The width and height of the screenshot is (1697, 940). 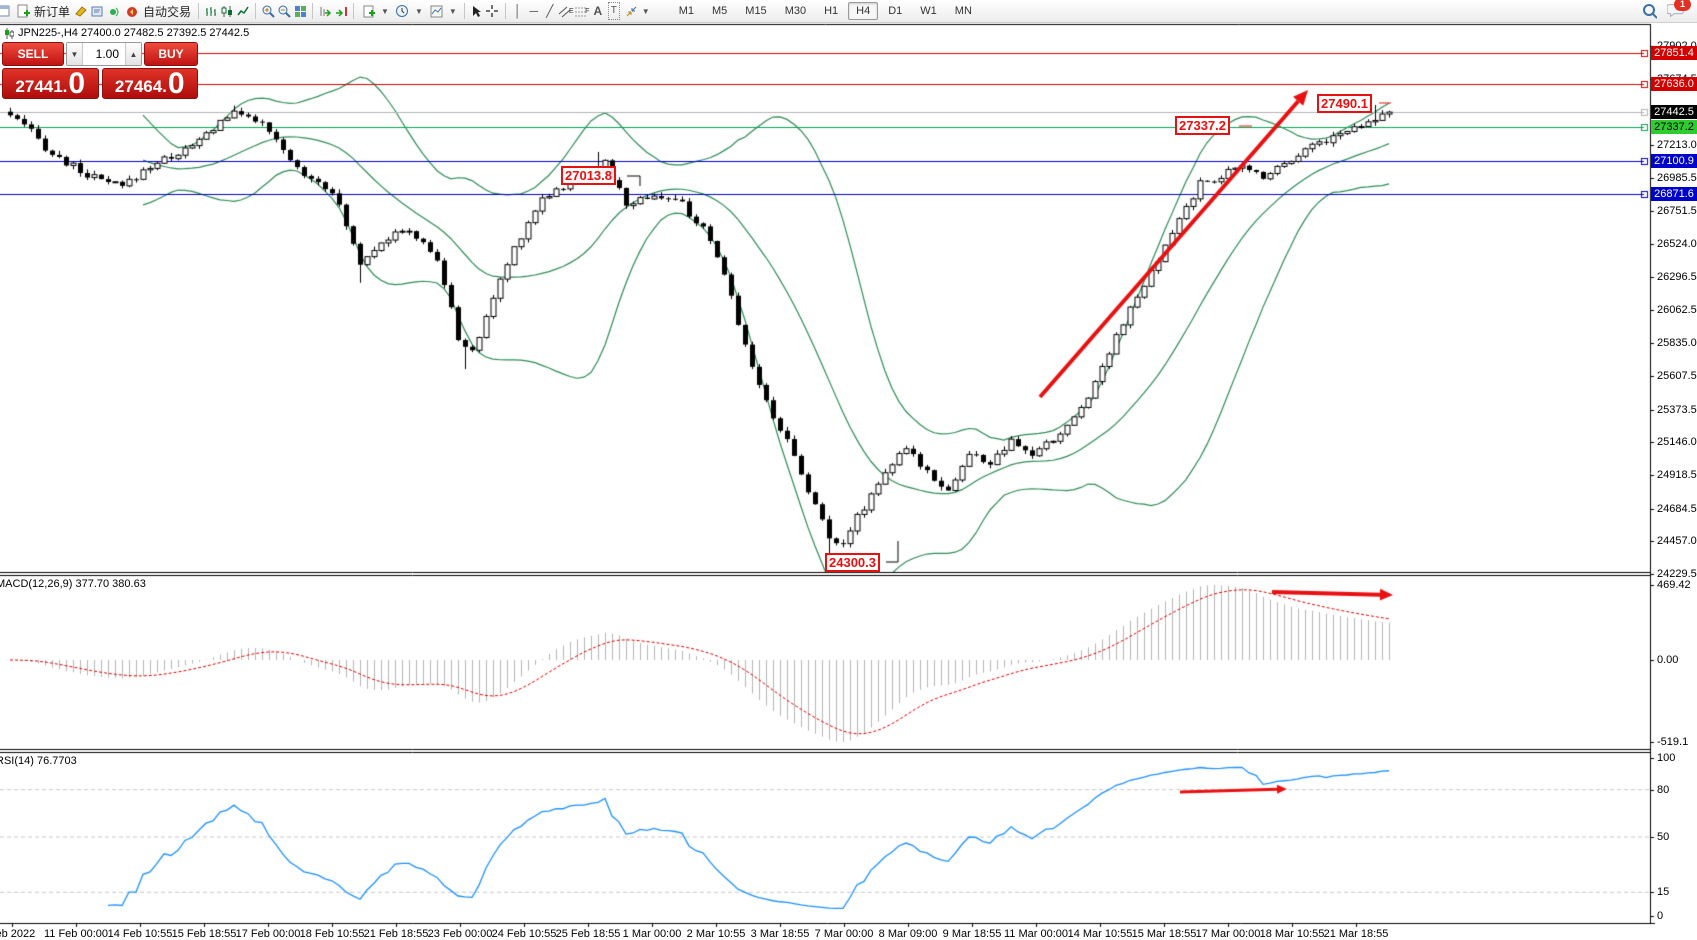 I want to click on date-axis-label: 24 Feb 10:55, so click(x=524, y=934).